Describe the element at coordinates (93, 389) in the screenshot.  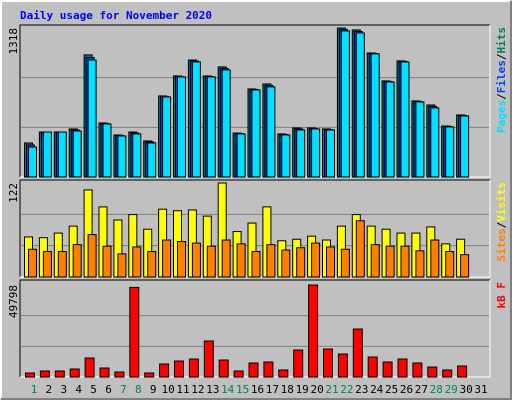
I see `x-tick-label: 5` at that location.